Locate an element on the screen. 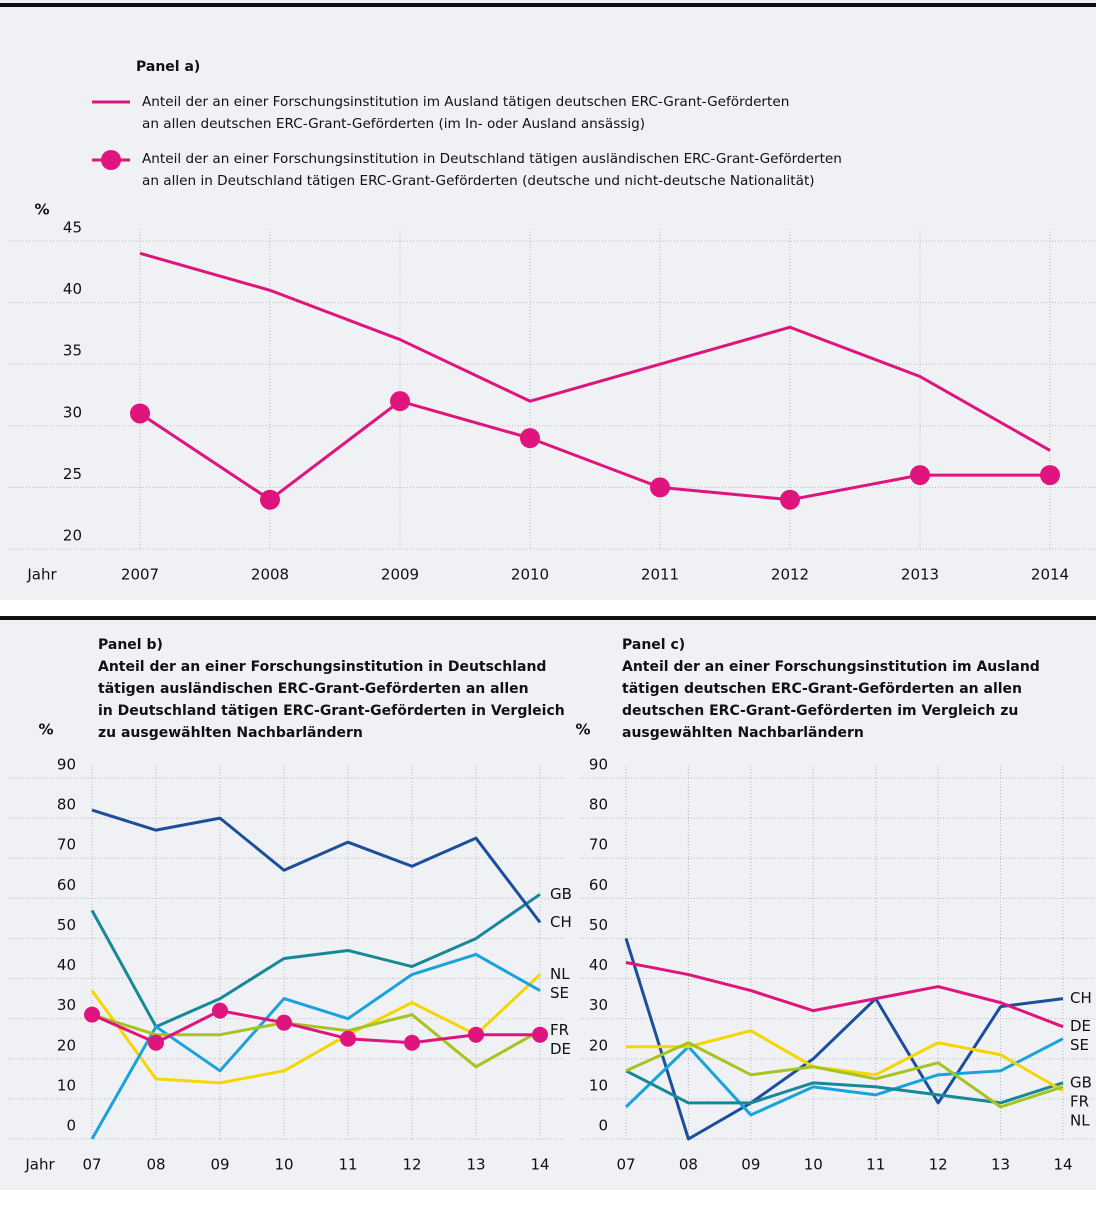 Image resolution: width=1096 pixels, height=1207 pixels. y-tick-label: 25 is located at coordinates (72, 474).